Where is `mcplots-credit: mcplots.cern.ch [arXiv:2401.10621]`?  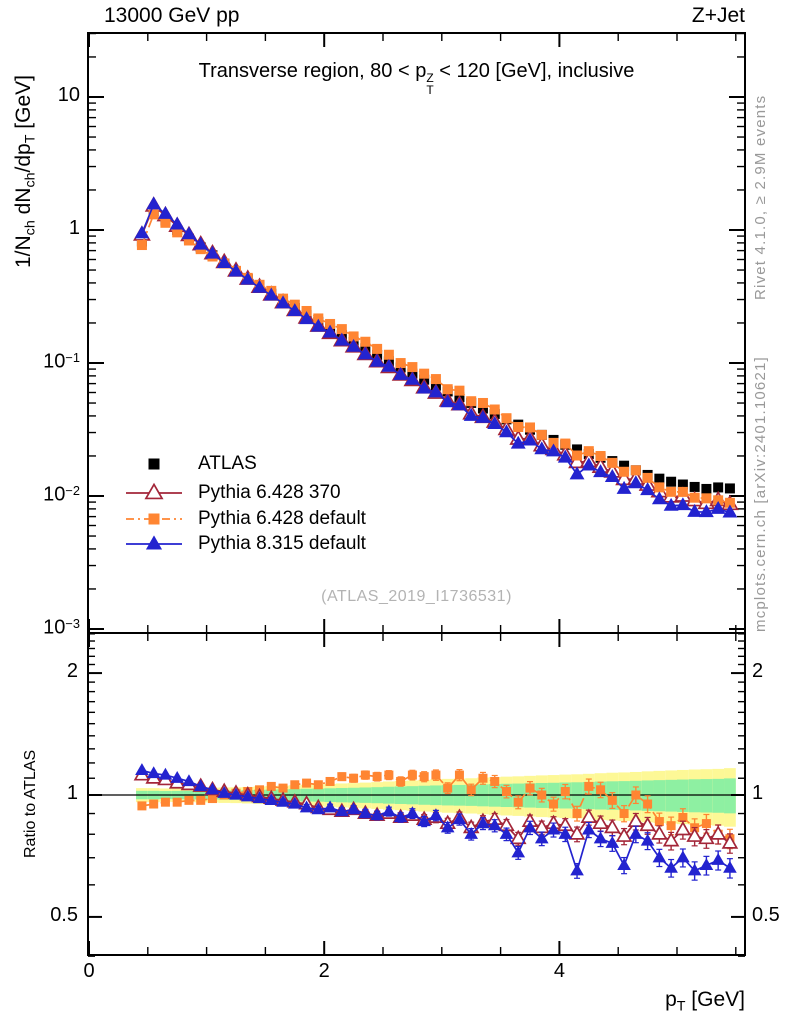 mcplots-credit: mcplots.cern.ch [arXiv:2401.10621] is located at coordinates (760, 494).